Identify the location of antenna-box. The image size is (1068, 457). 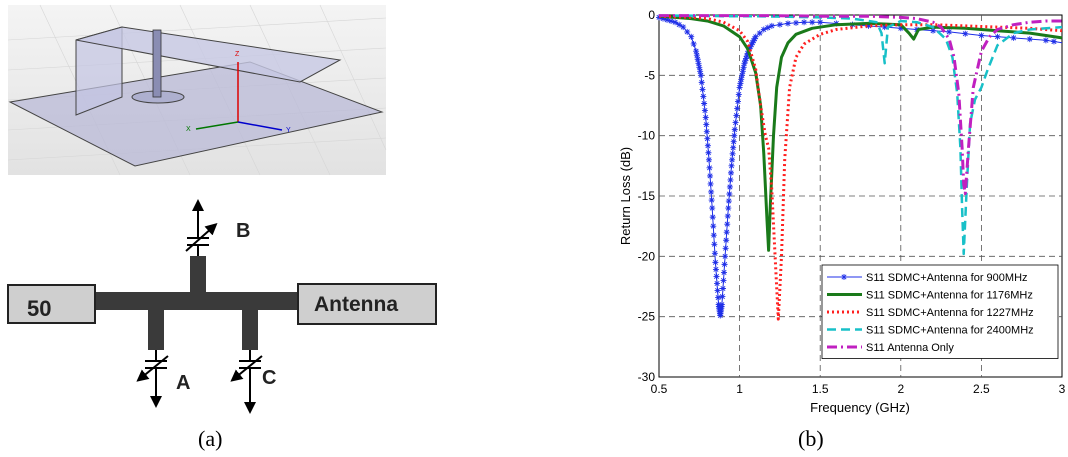
(367, 304).